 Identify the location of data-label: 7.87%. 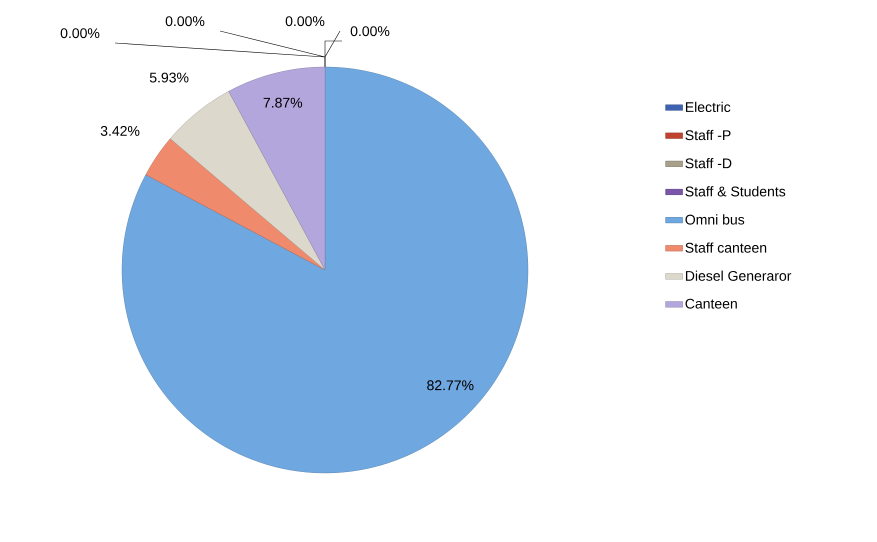
(283, 103).